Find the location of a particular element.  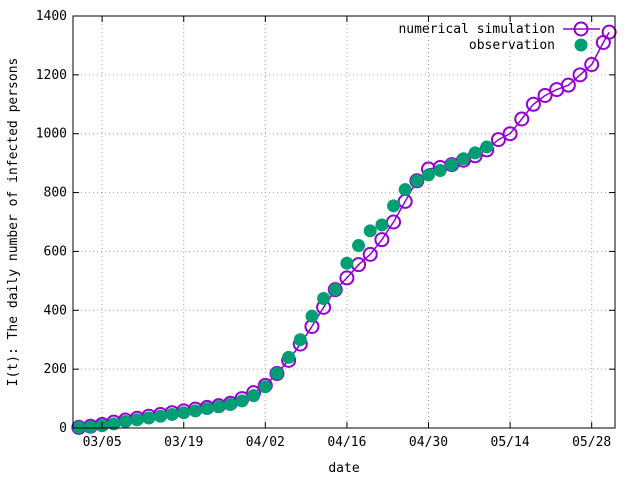

legend-label-observation: observation is located at coordinates (512, 45).